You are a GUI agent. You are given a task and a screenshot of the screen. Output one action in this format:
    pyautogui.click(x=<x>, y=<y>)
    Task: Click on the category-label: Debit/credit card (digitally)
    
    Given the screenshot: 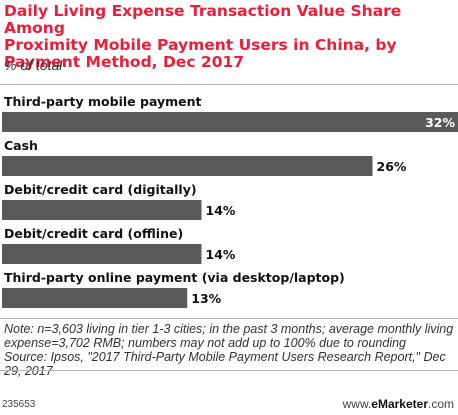 What is the action you would take?
    pyautogui.click(x=100, y=189)
    